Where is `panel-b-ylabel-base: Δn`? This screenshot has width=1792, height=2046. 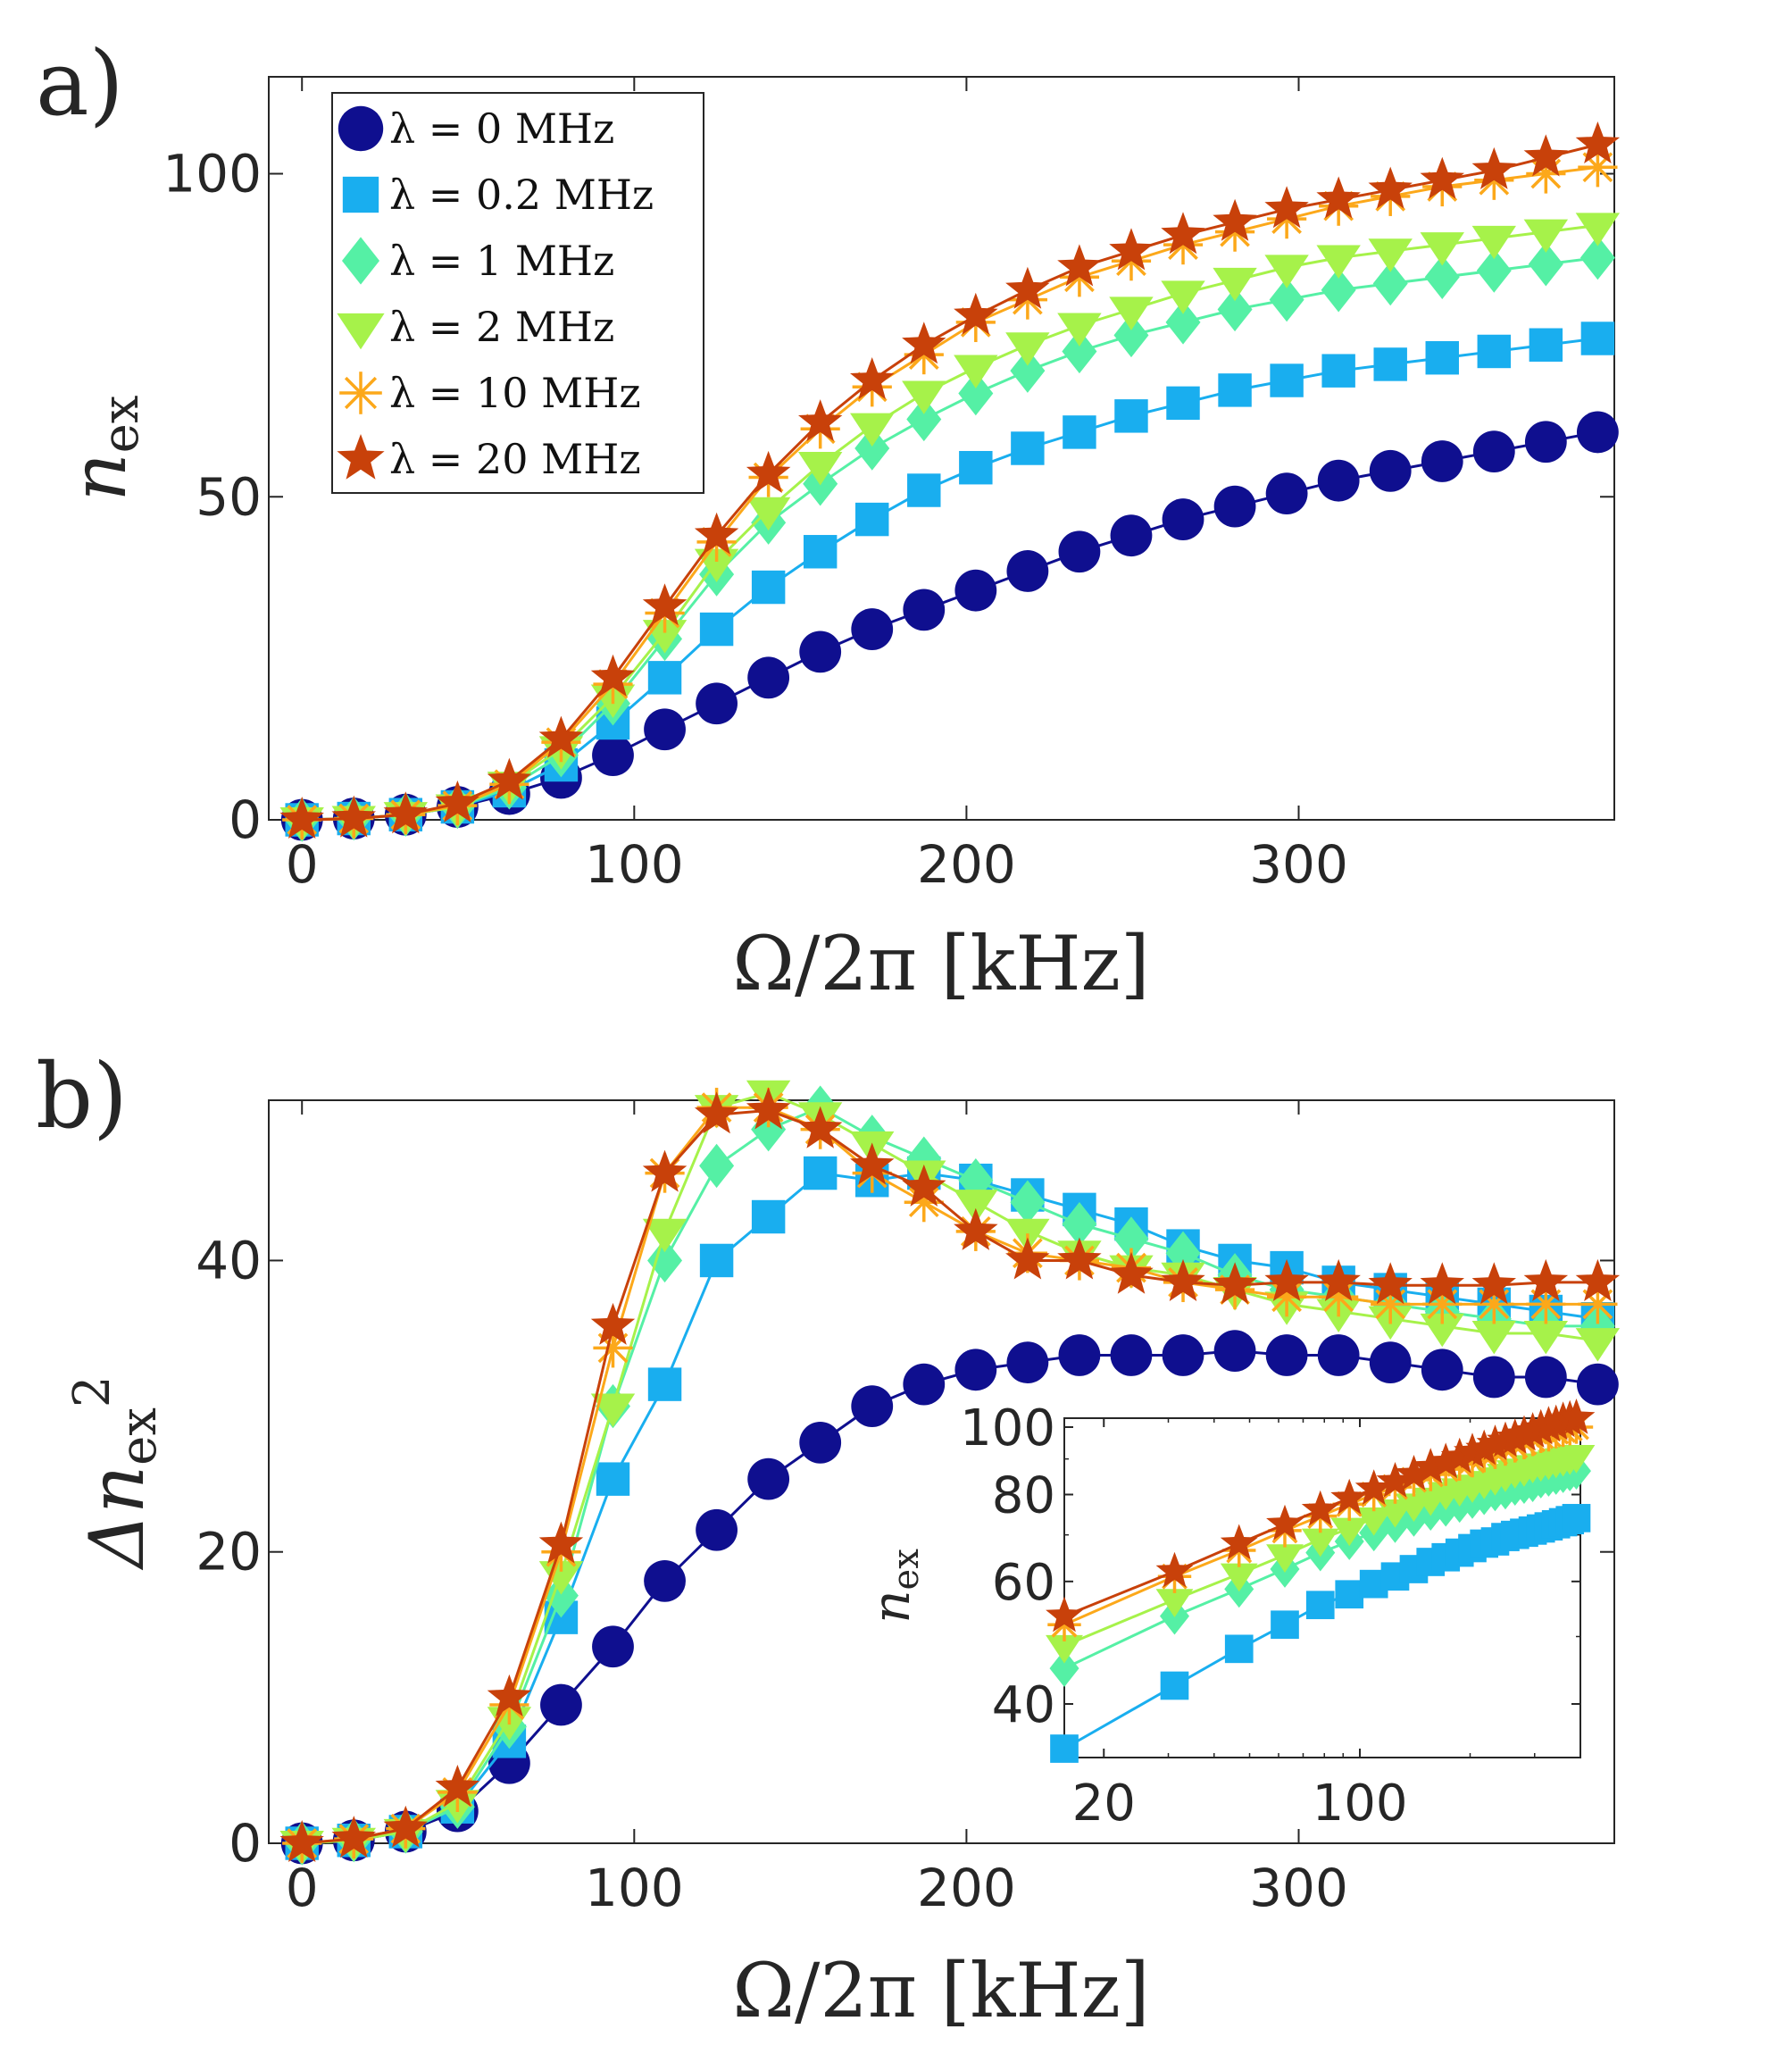
panel-b-ylabel-base: Δn is located at coordinates (117, 1518).